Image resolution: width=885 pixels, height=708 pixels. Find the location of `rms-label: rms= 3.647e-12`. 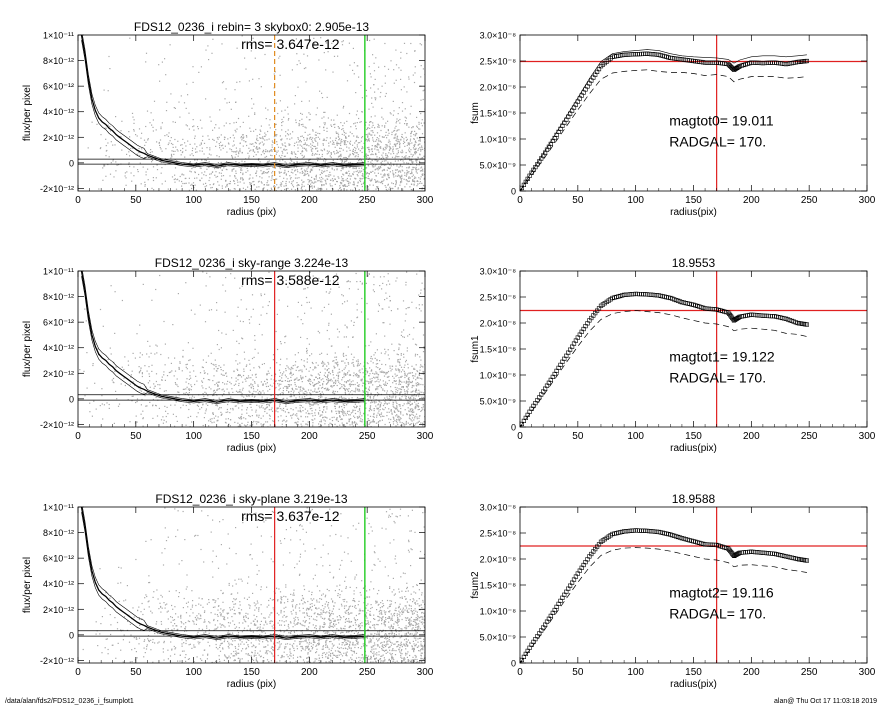

rms-label: rms= 3.647e-12 is located at coordinates (290, 44).